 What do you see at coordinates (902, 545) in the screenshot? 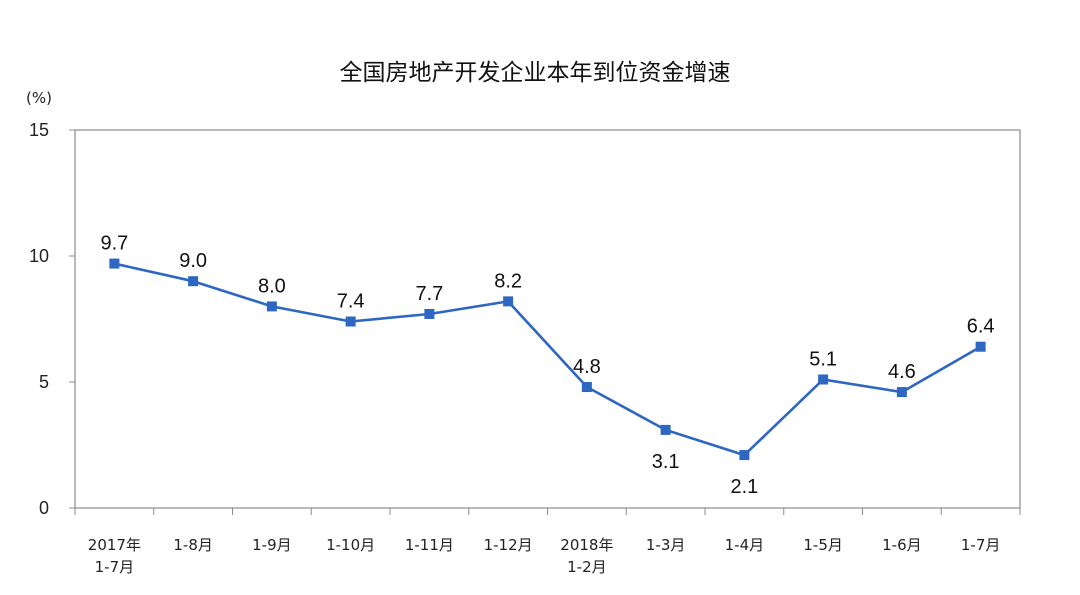
I see `x-tick-label: 1-6月` at bounding box center [902, 545].